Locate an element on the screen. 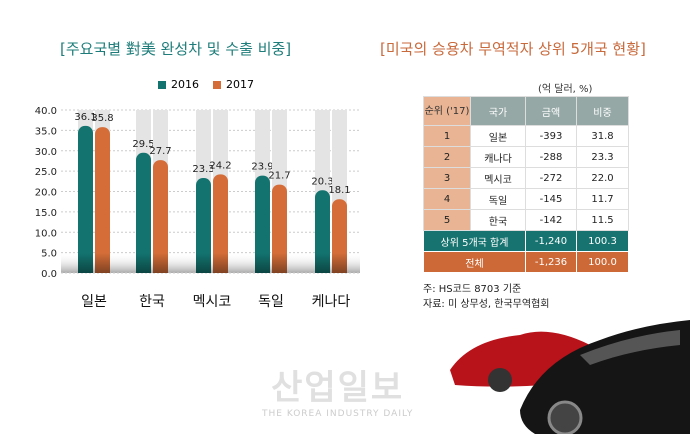 The width and height of the screenshot is (690, 434). notes: 주: HS코드 8703 기준 자료: 미 상무성, 한국무역협회 is located at coordinates (486, 297).